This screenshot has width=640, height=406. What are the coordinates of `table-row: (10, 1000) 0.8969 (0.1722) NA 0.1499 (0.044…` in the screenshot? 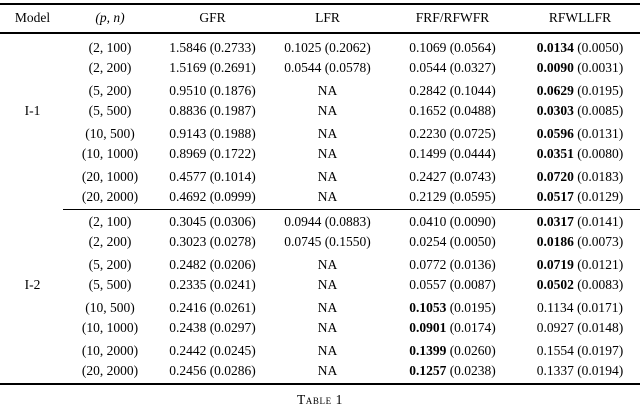 It's located at (320, 154).